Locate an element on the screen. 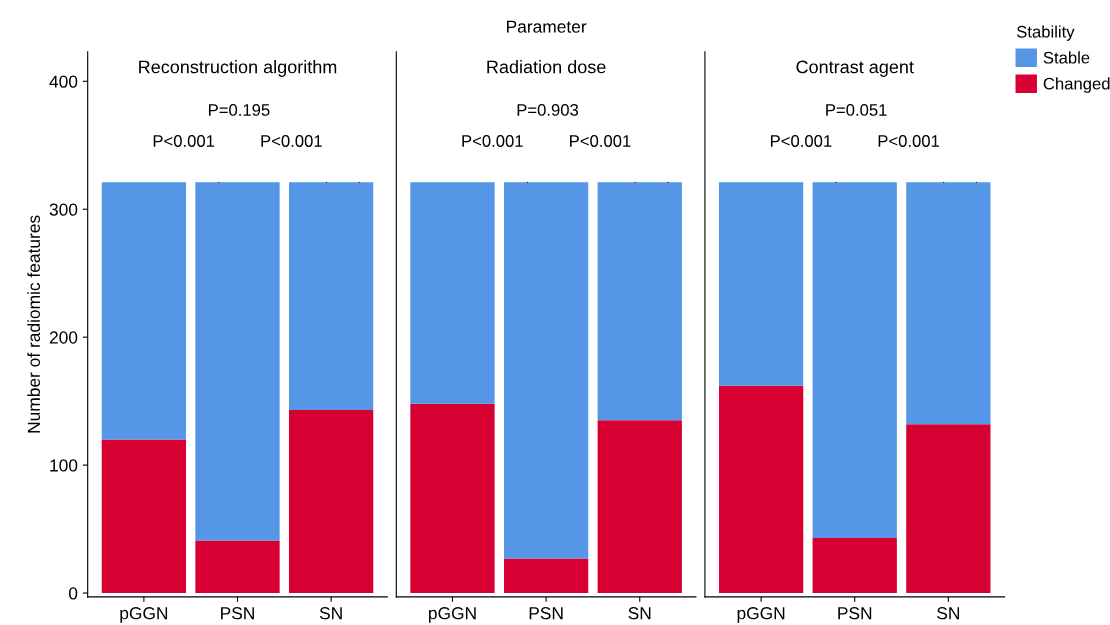 Image resolution: width=1110 pixels, height=625 pixels. chart-title: Contrast agent is located at coordinates (855, 68).